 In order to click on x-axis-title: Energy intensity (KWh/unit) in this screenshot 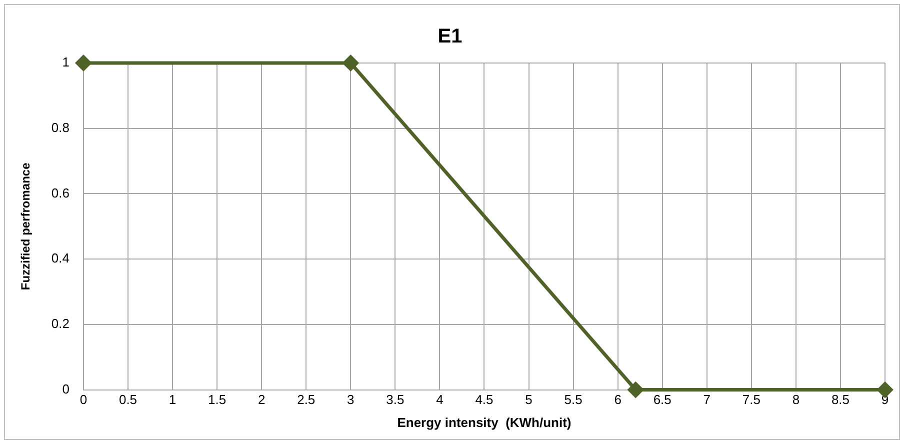, I will do `click(484, 422)`.